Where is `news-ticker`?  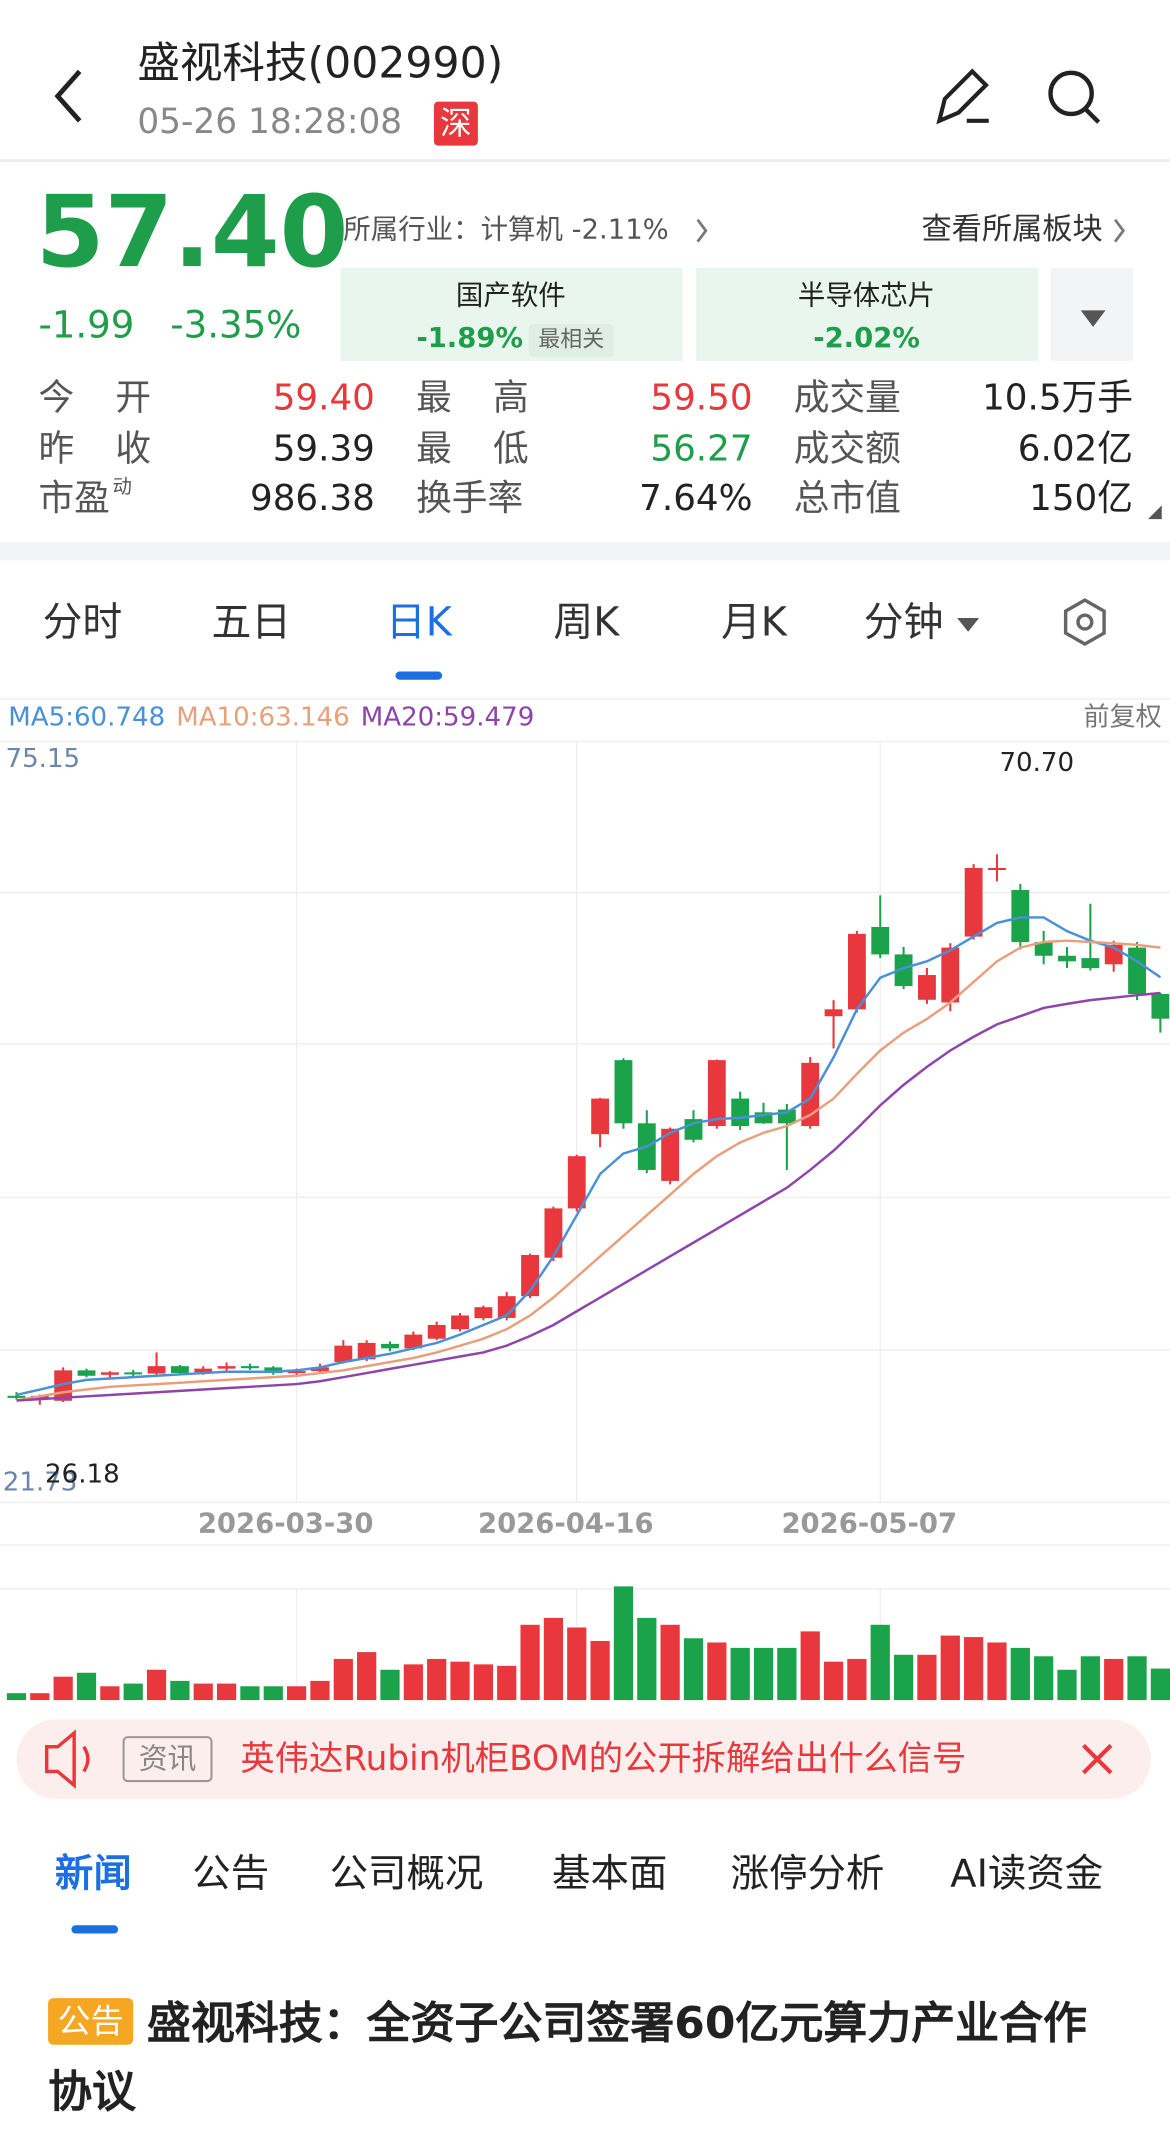 news-ticker is located at coordinates (583, 1759).